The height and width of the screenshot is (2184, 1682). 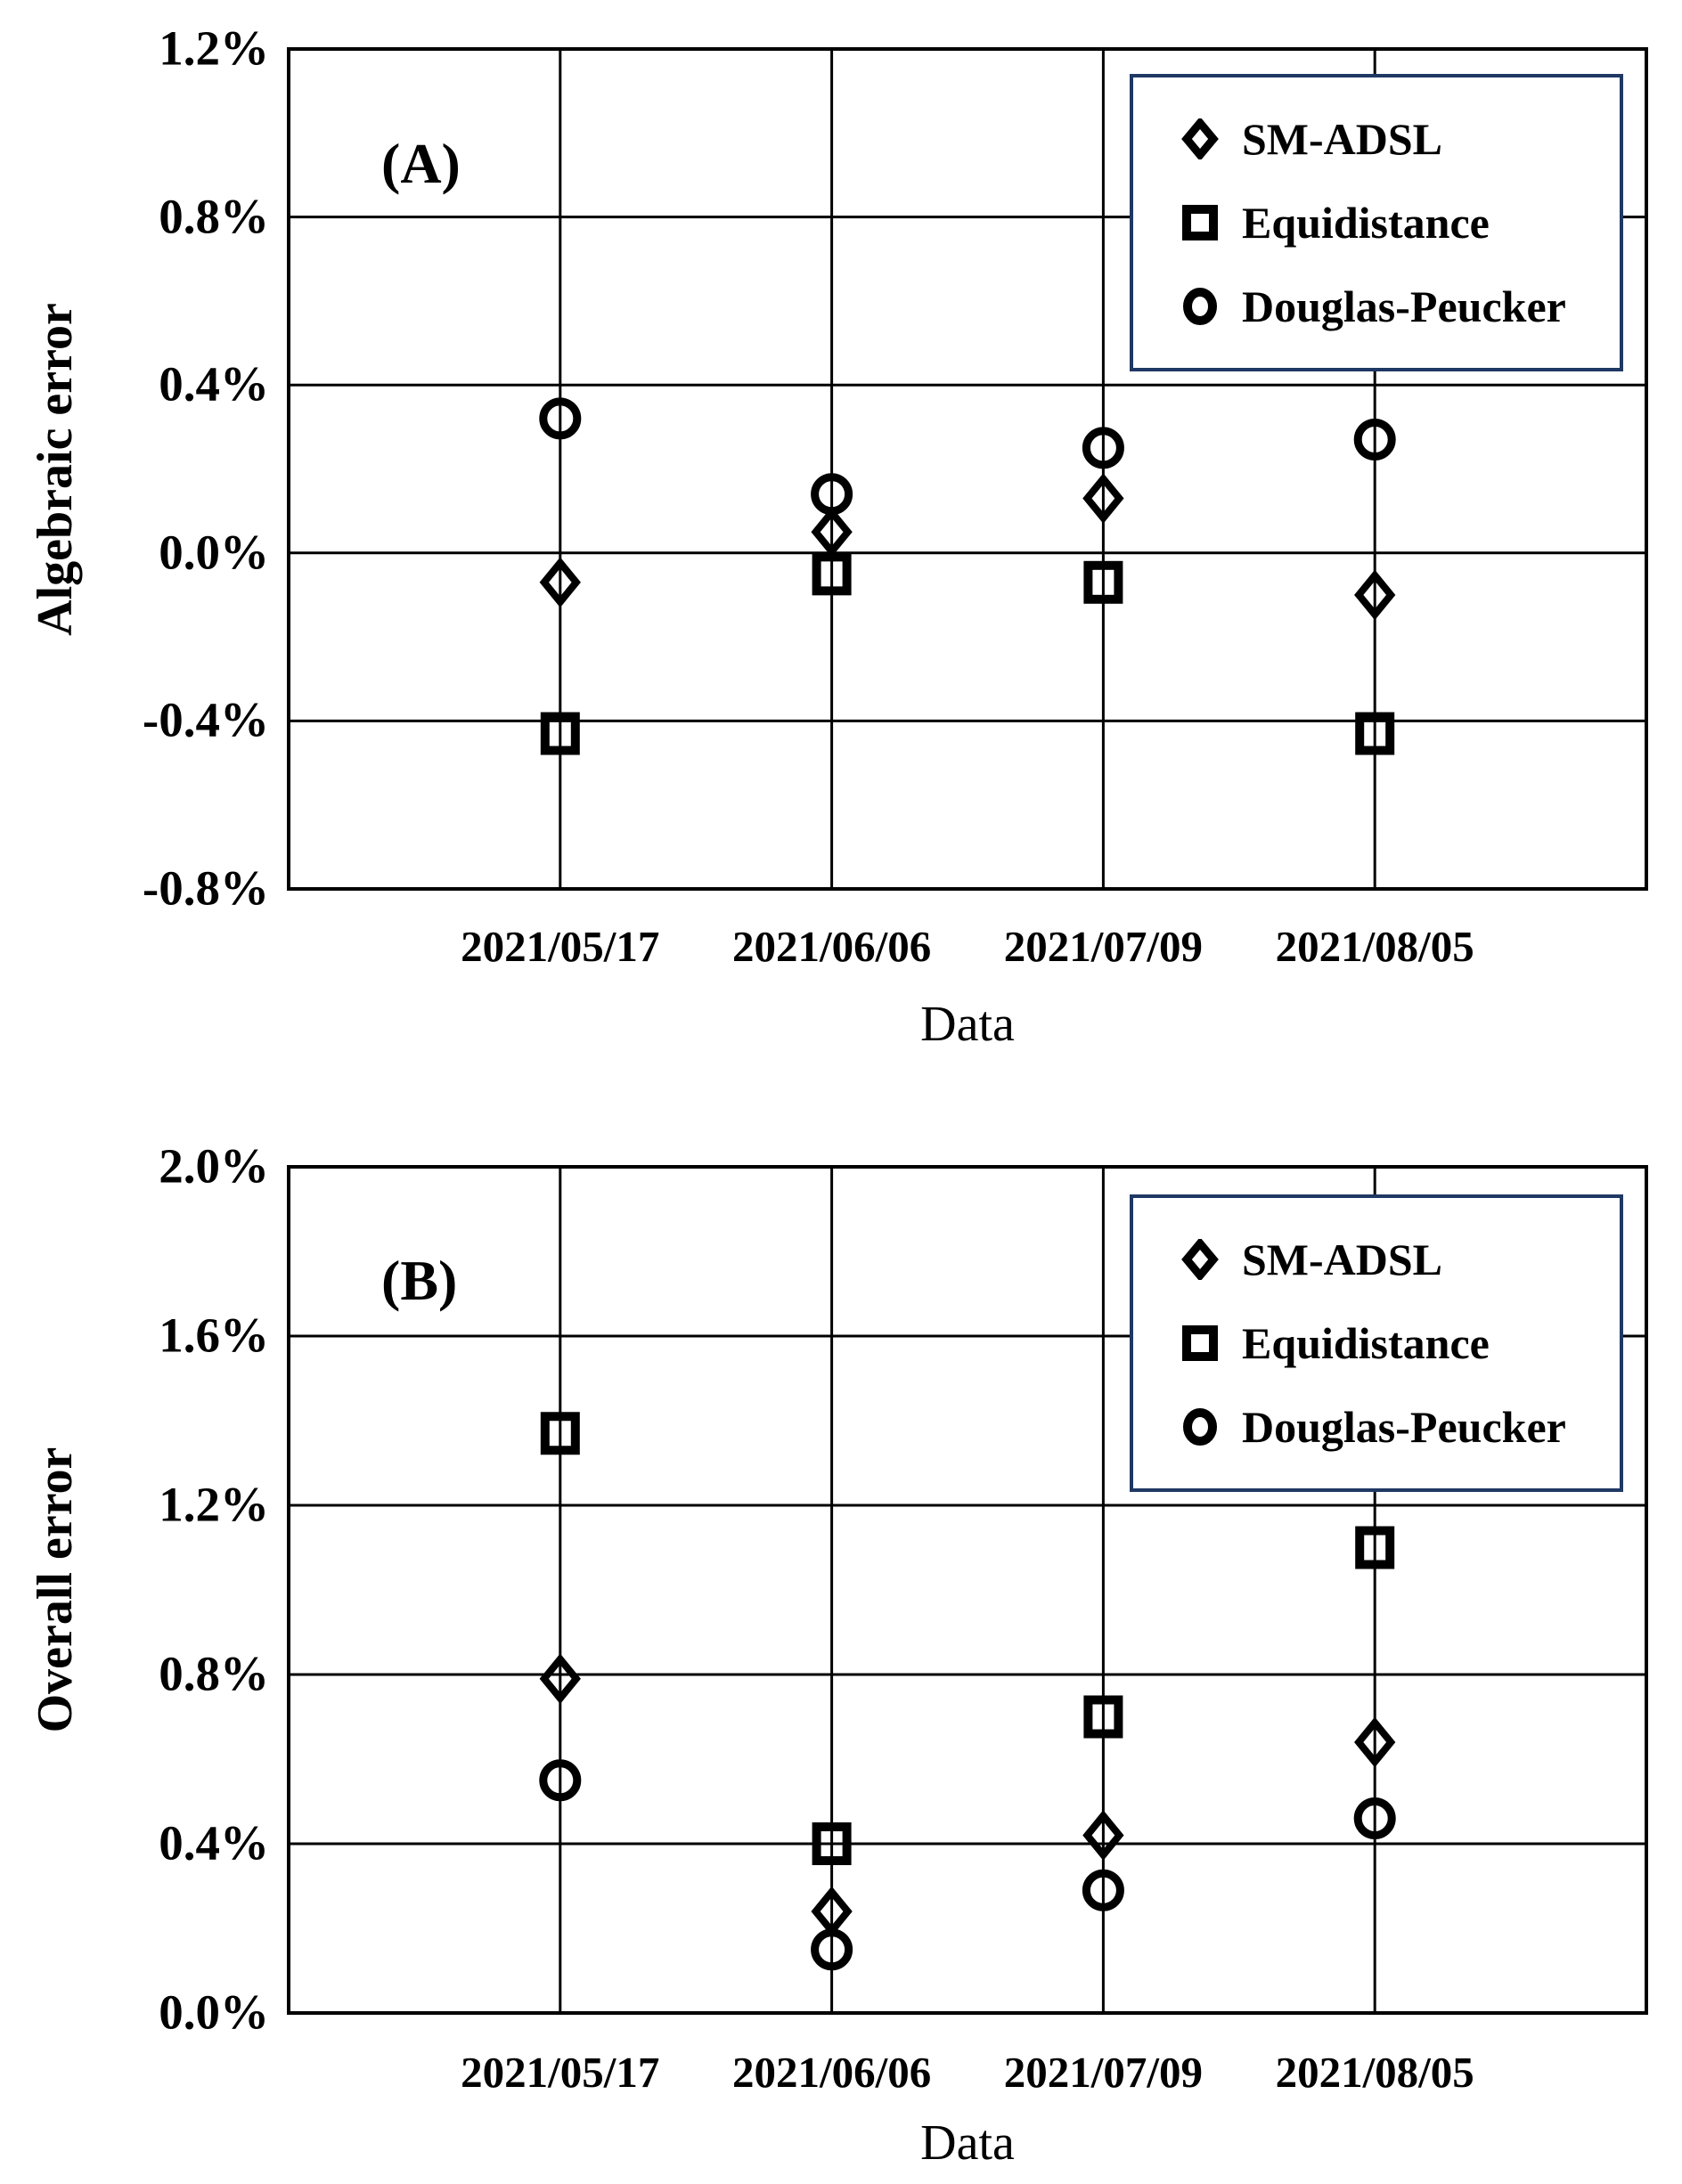 What do you see at coordinates (205, 719) in the screenshot?
I see `y-tick-label: -0.4%` at bounding box center [205, 719].